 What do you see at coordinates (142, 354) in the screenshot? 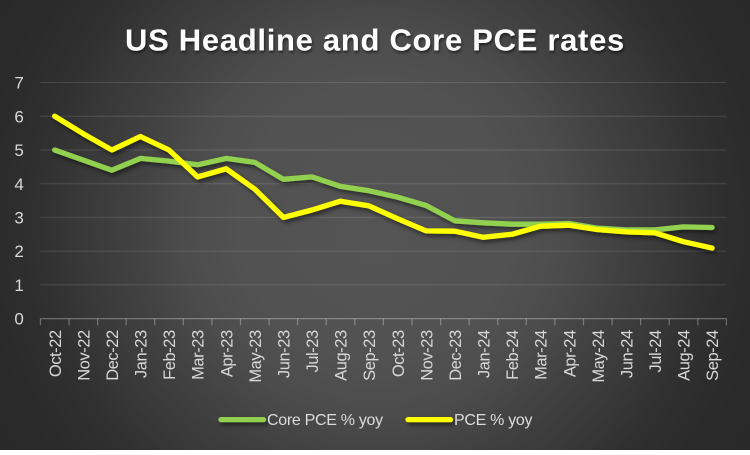
I see `svg-text: Jan-23` at bounding box center [142, 354].